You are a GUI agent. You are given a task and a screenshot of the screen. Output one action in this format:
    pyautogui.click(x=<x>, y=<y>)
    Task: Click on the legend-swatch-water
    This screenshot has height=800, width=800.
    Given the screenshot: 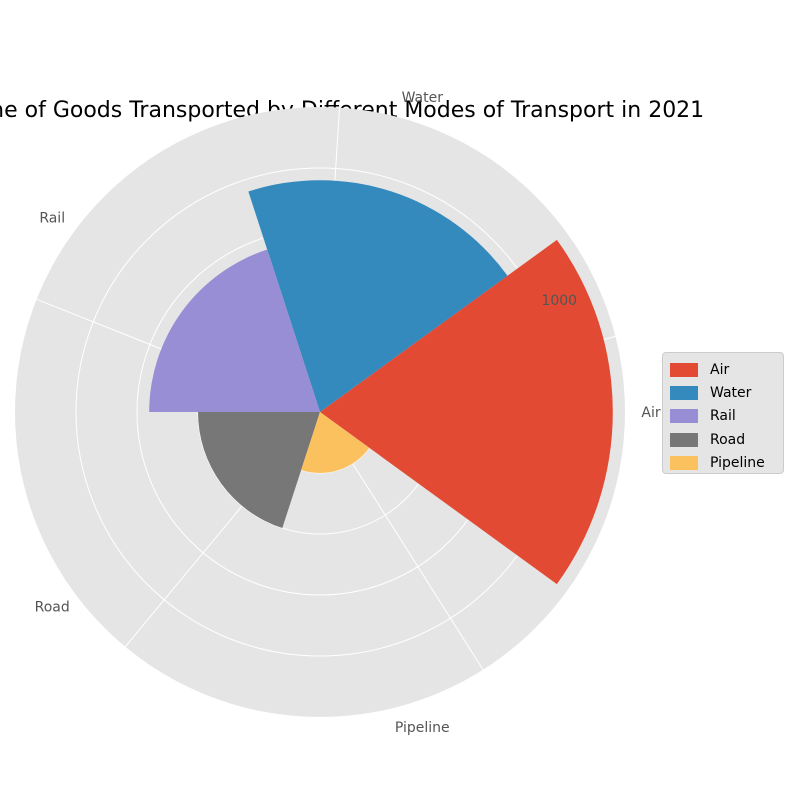 What is the action you would take?
    pyautogui.click(x=684, y=393)
    